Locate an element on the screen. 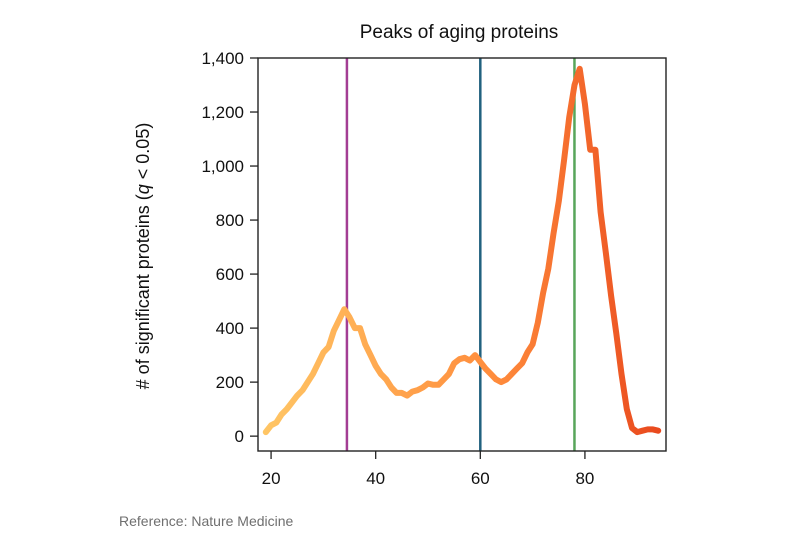  y-tick-label: 200 is located at coordinates (230, 382).